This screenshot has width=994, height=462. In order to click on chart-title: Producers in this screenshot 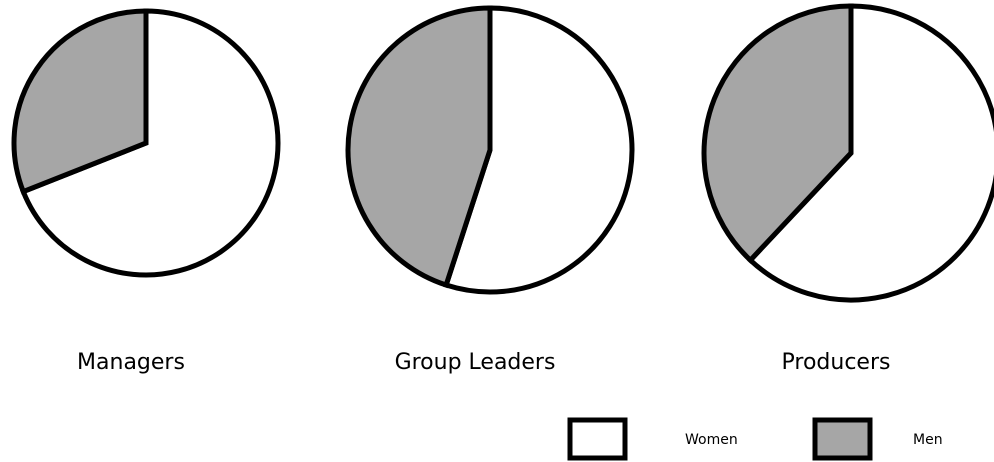, I will do `click(836, 362)`.